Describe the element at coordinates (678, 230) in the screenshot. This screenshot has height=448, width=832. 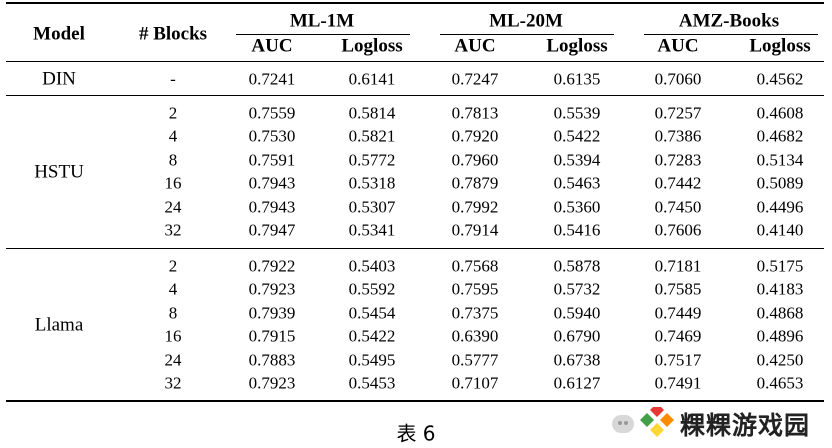
I see `metric-cell: 0.7606` at that location.